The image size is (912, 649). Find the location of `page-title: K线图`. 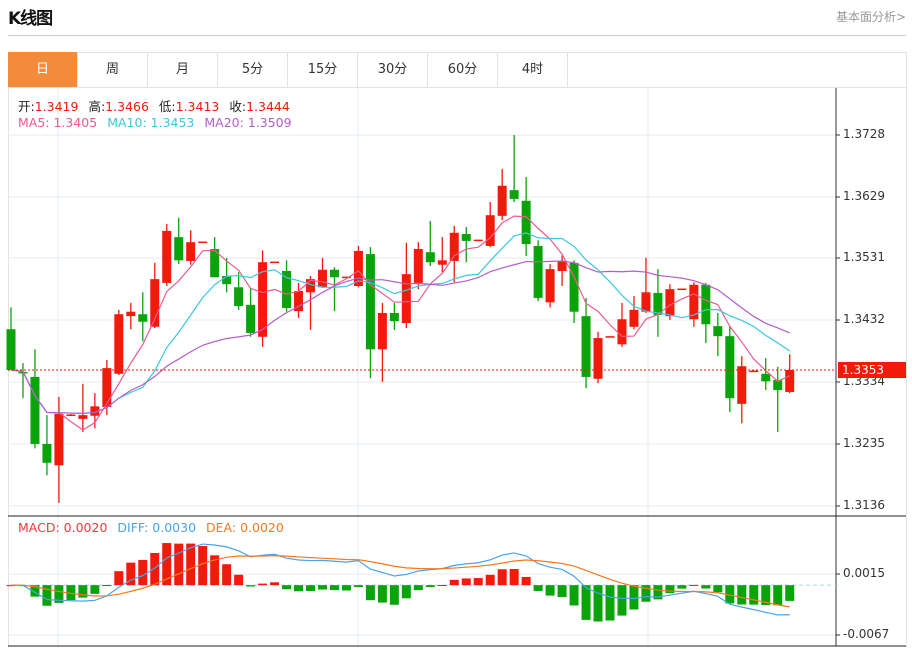

page-title: K线图 is located at coordinates (30, 19).